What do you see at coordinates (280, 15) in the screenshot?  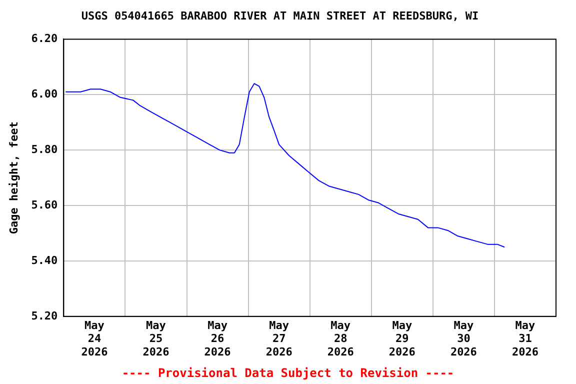 I see `chart-title: USGS 054041665 BARABOO RIVER AT MAIN STREET AT REEDSBURG, WI` at bounding box center [280, 15].